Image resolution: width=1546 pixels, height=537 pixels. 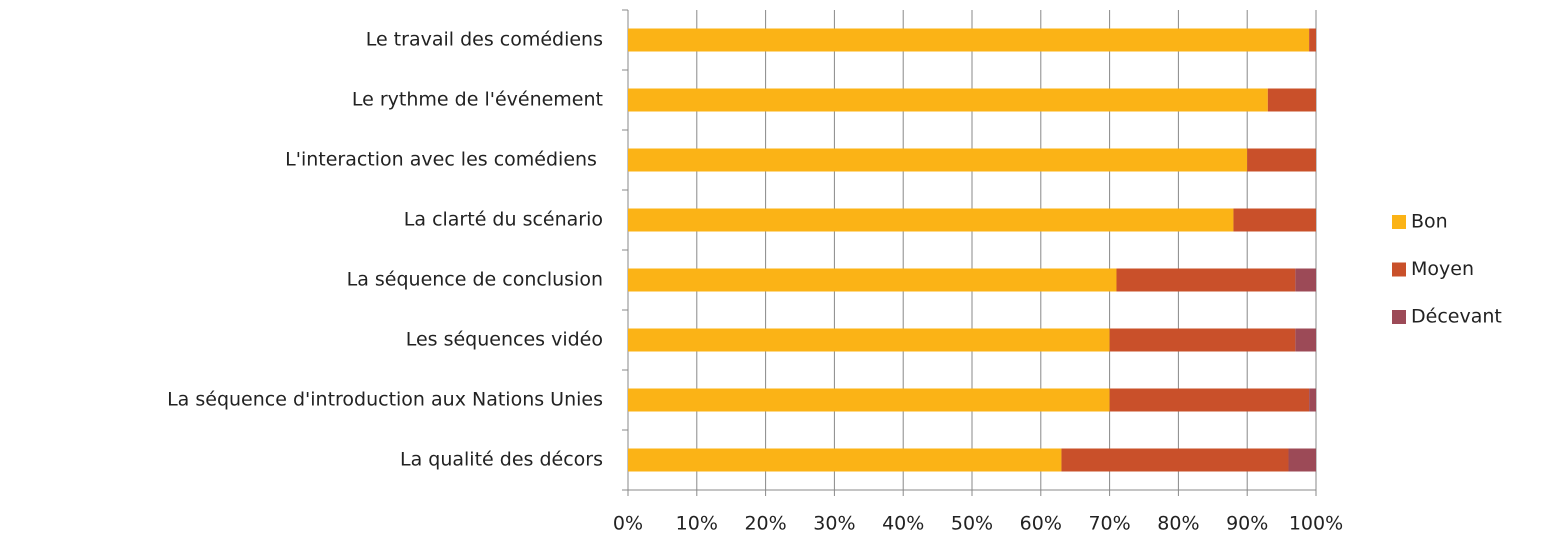 I want to click on x-tick-label: 30%, so click(x=834, y=524).